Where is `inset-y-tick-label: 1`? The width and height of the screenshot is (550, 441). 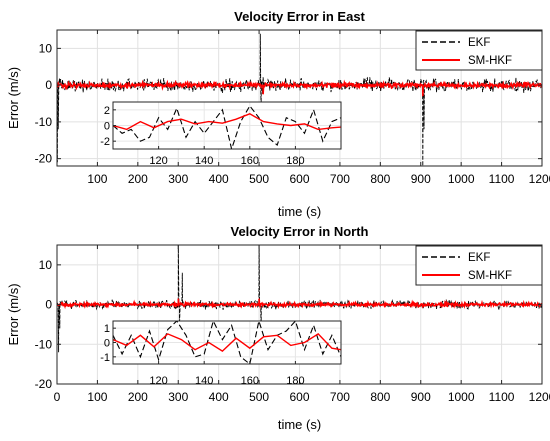 inset-y-tick-label: 1 is located at coordinates (107, 329).